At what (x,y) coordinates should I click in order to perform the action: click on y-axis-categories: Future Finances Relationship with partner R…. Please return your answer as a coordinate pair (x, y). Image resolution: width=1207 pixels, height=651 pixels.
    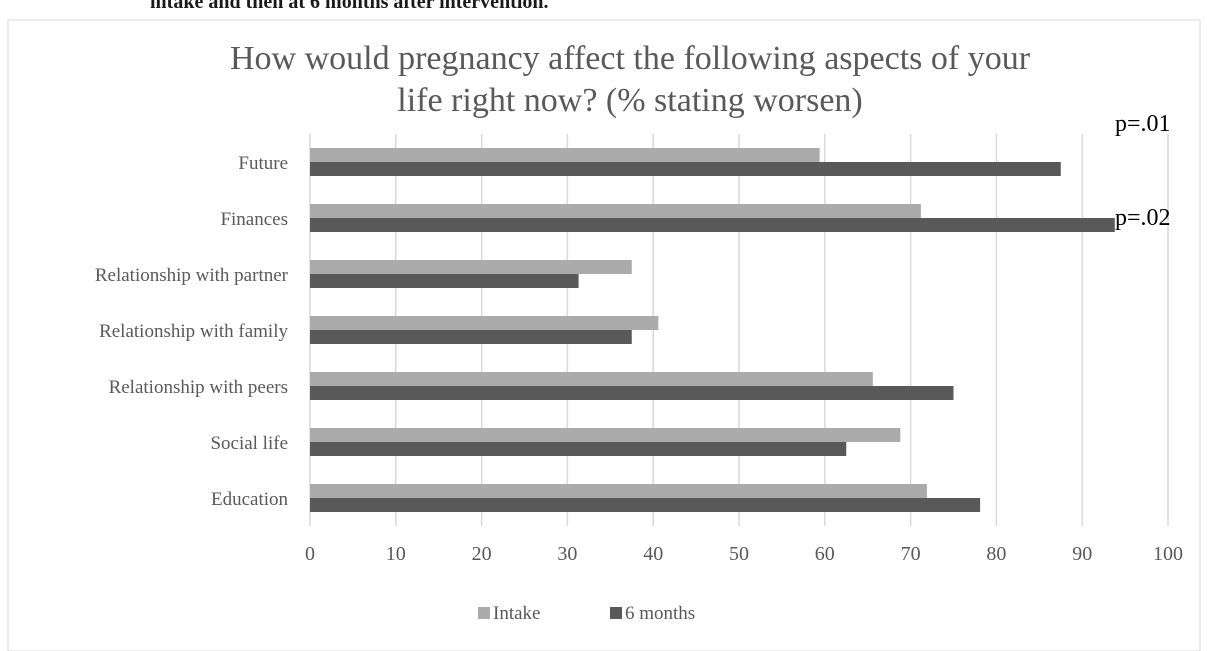
    Looking at the image, I should click on (192, 331).